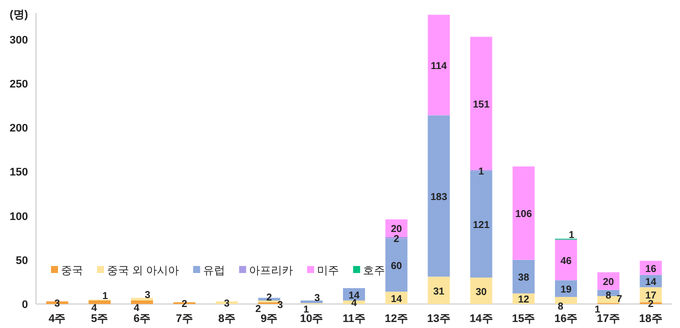  I want to click on data-label: 106, so click(523, 214).